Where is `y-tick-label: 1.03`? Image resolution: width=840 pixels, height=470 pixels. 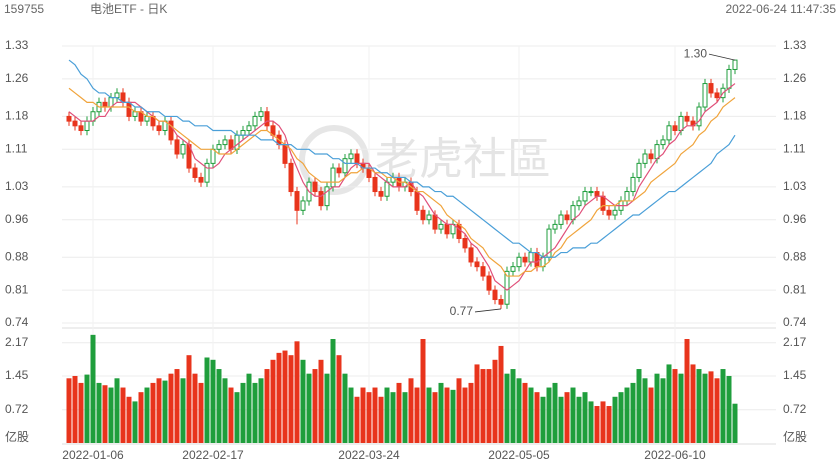
y-tick-label: 1.03 is located at coordinates (17, 186).